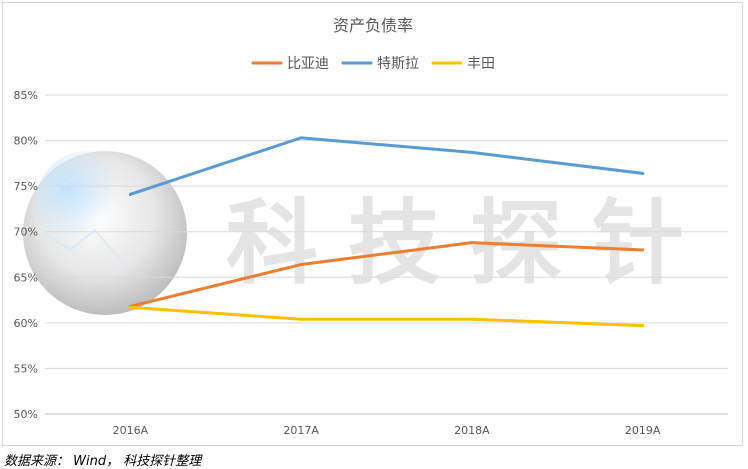 This screenshot has height=469, width=748. What do you see at coordinates (26, 141) in the screenshot?
I see `y-tick-label: 80%` at bounding box center [26, 141].